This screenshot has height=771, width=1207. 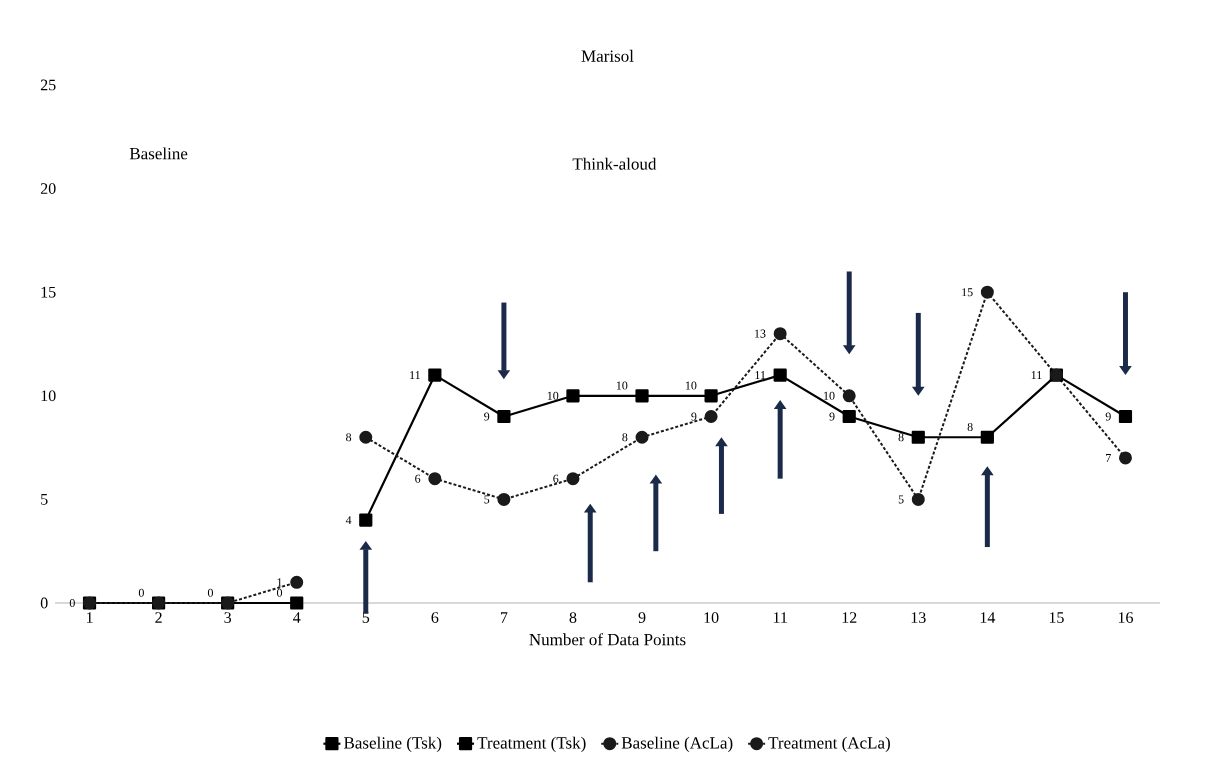 I want to click on annotation: Think-aloud, so click(x=614, y=163).